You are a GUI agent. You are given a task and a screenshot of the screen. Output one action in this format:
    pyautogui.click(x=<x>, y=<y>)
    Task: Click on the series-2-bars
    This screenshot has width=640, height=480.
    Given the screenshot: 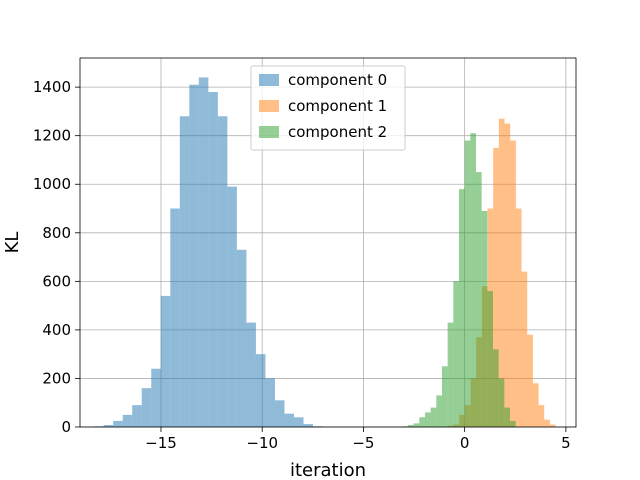 What is the action you would take?
    pyautogui.click(x=459, y=280)
    